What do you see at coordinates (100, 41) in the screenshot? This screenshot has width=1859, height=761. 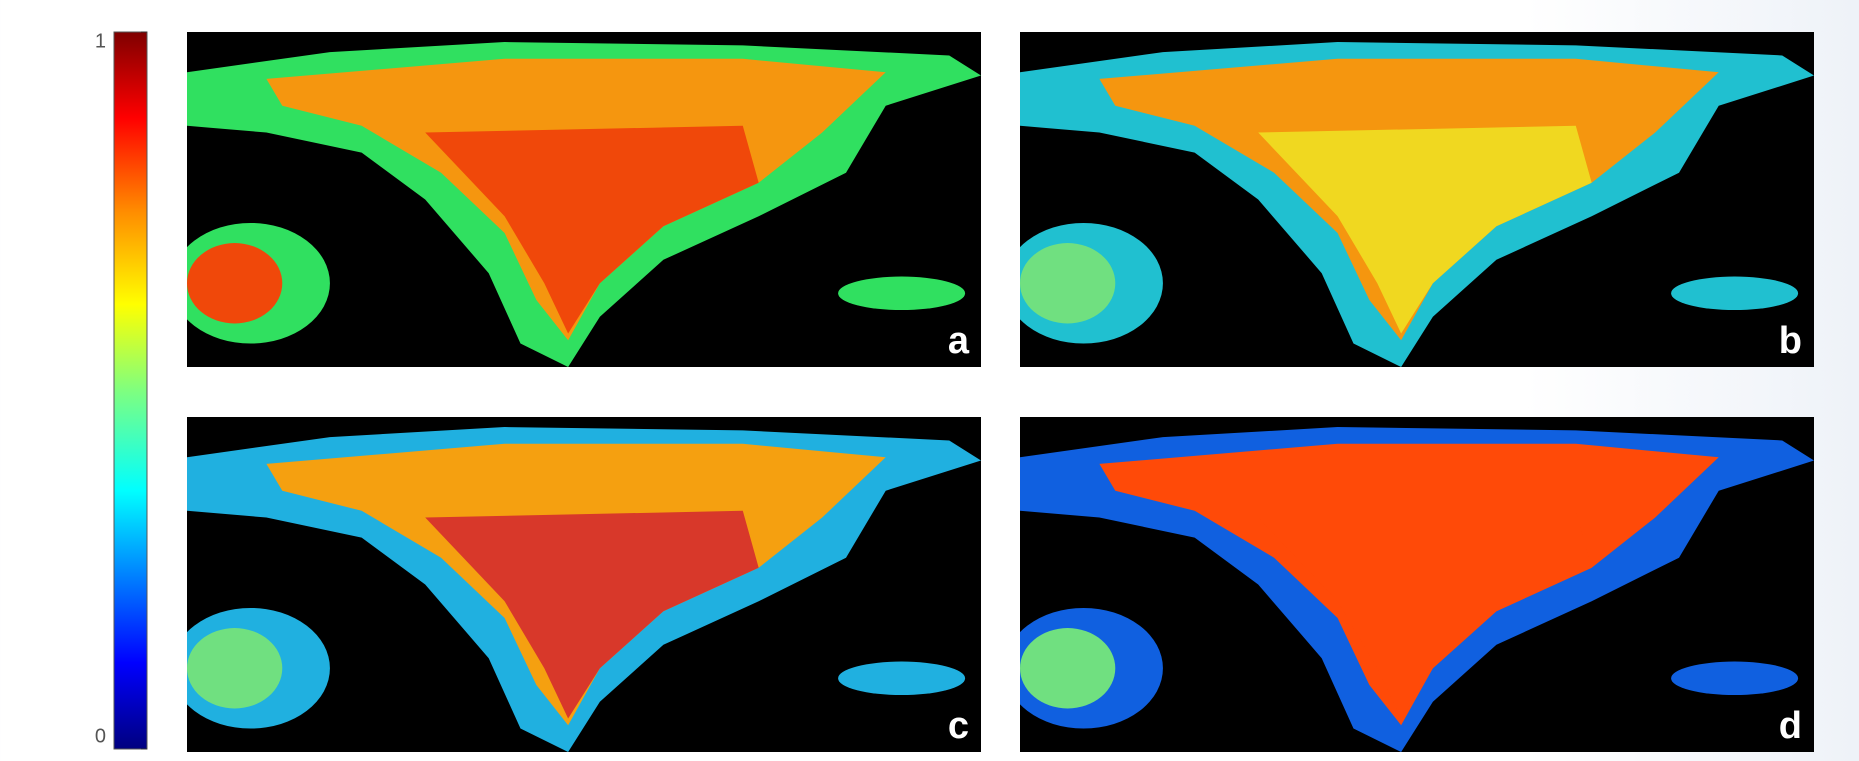 I see `colorbar-tick-label: 1` at bounding box center [100, 41].